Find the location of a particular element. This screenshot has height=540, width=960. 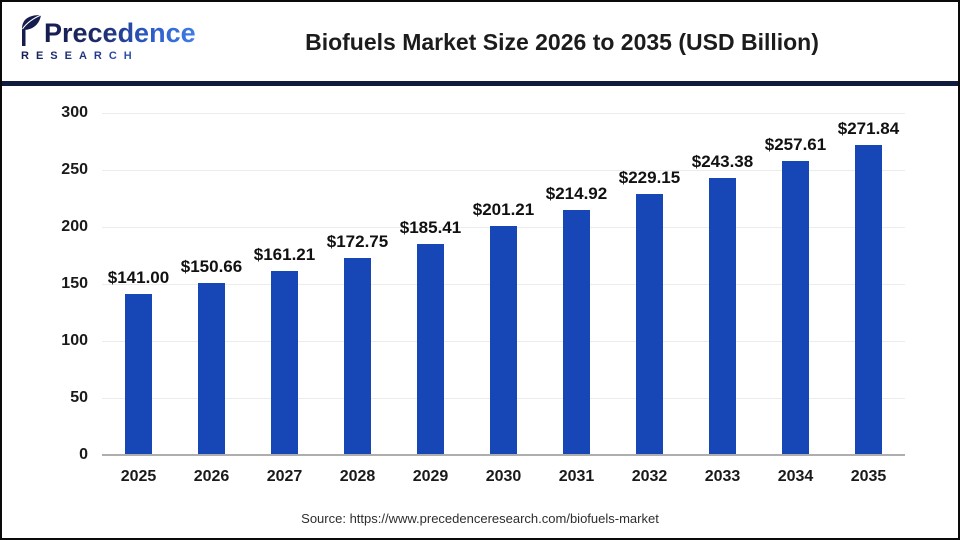

x-axis-baseline is located at coordinates (503, 455).